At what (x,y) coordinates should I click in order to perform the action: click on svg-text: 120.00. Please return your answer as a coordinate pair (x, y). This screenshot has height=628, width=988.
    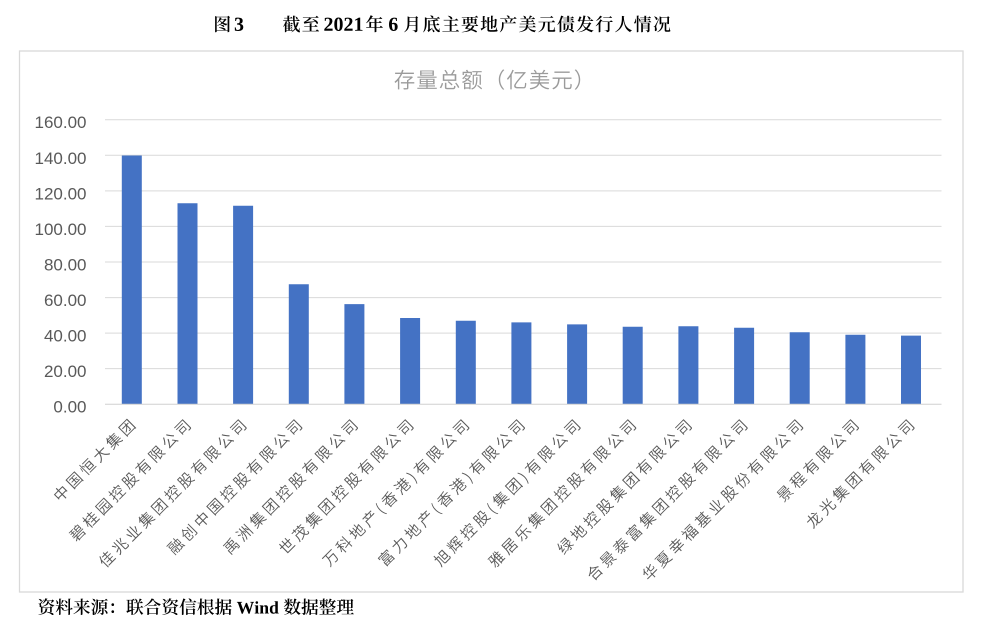
    Looking at the image, I should click on (61, 193).